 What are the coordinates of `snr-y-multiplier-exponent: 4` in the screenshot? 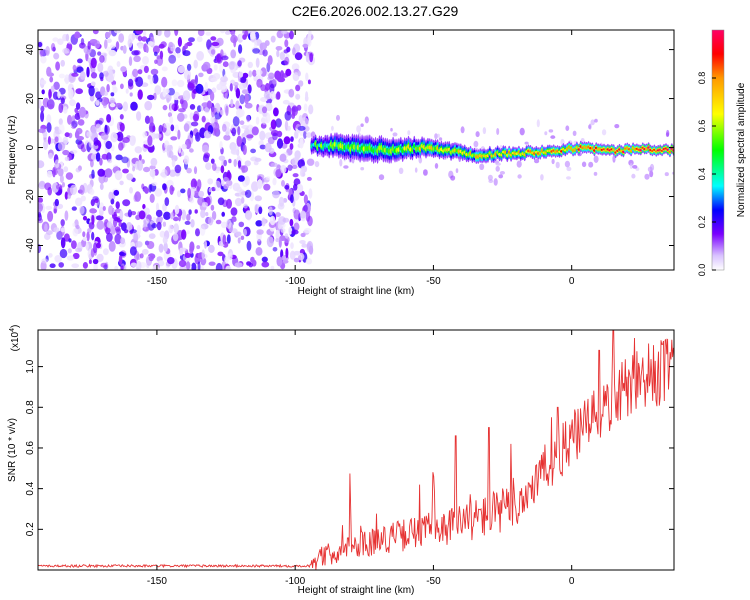 It's located at (12, 330).